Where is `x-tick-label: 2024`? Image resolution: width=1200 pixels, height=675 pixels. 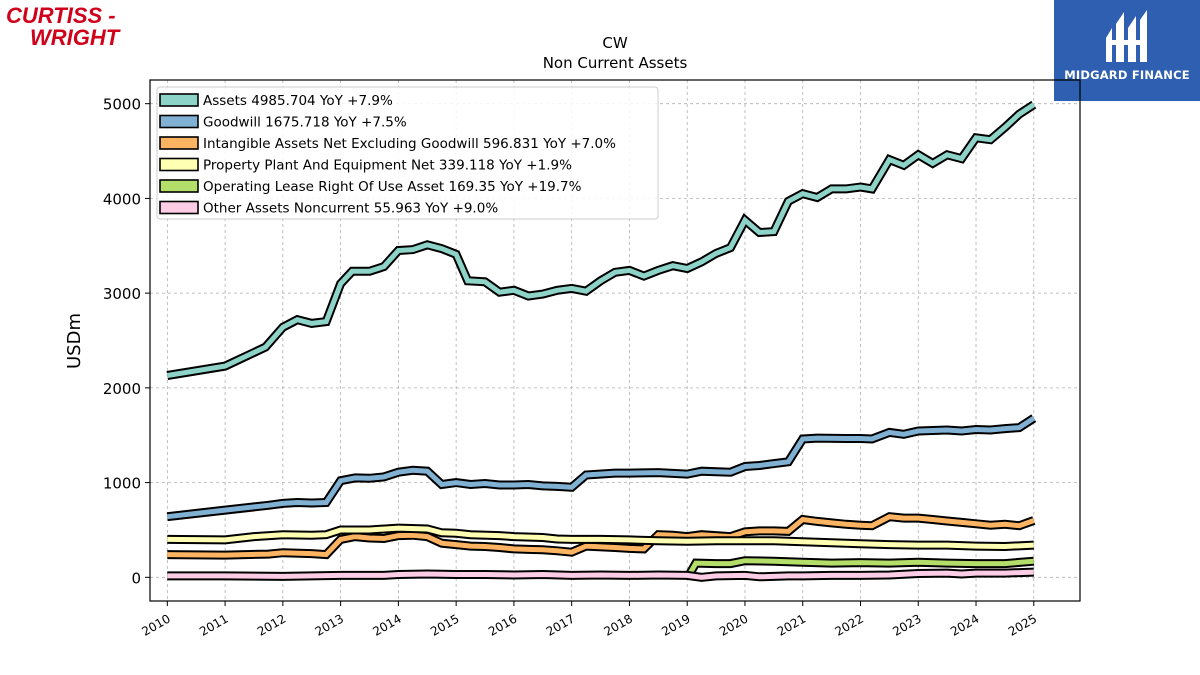
x-tick-label: 2024 is located at coordinates (964, 624).